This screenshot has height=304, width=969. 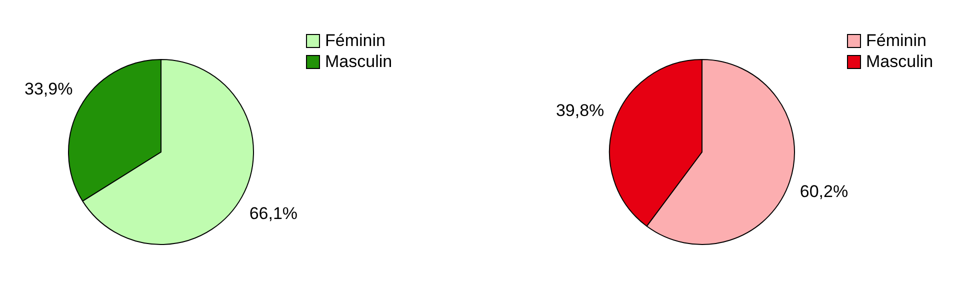 What do you see at coordinates (580, 110) in the screenshot?
I see `data-label: 39,8%` at bounding box center [580, 110].